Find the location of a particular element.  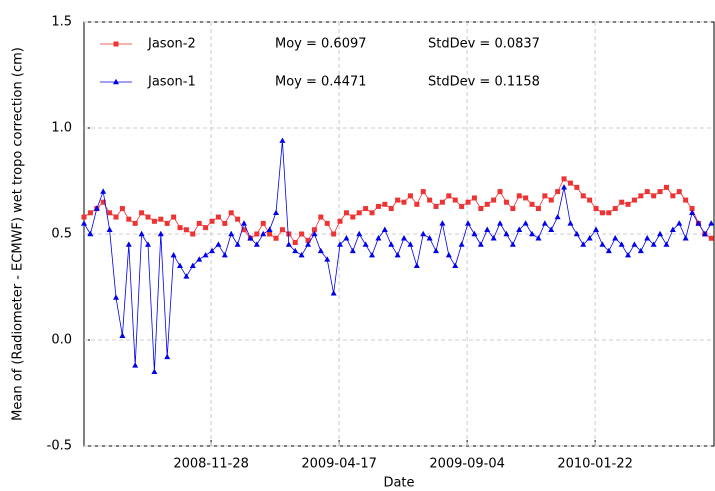

legend-stat: StdDev = 0.1158 is located at coordinates (484, 82).